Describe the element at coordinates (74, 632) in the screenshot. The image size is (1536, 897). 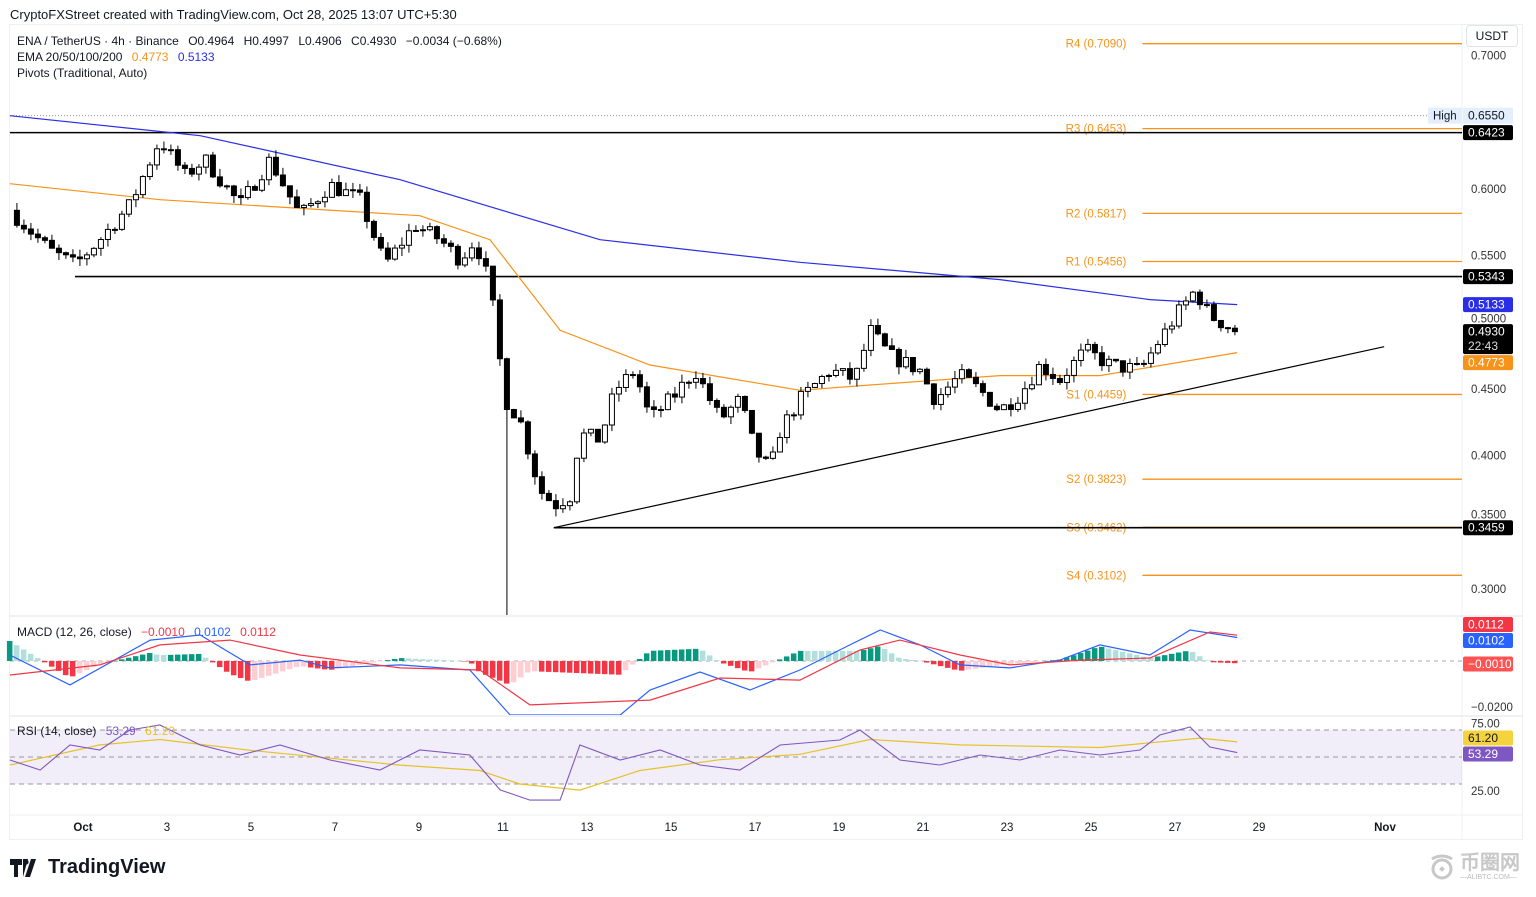
I see `macd-label: MACD (12, 26, close)` at that location.